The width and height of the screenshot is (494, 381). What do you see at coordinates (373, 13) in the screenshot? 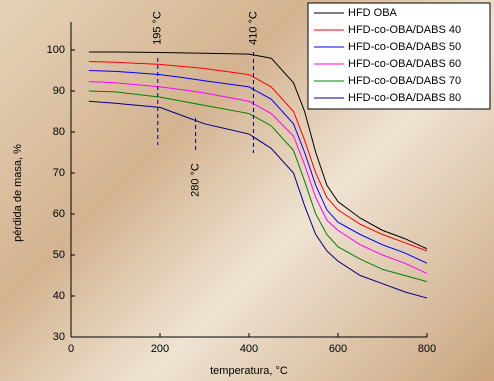
I see `legend-label: HFD OBA` at bounding box center [373, 13].